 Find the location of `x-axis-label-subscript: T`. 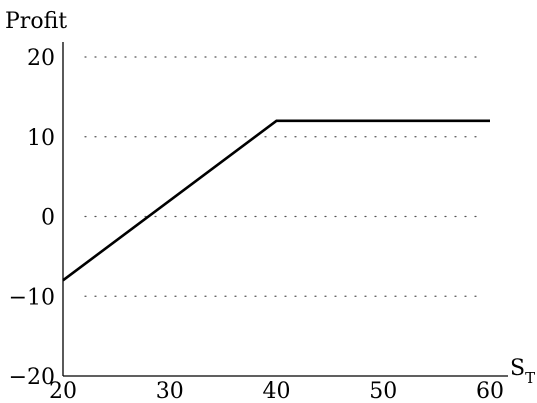

x-axis-label-subscript: T is located at coordinates (530, 378).